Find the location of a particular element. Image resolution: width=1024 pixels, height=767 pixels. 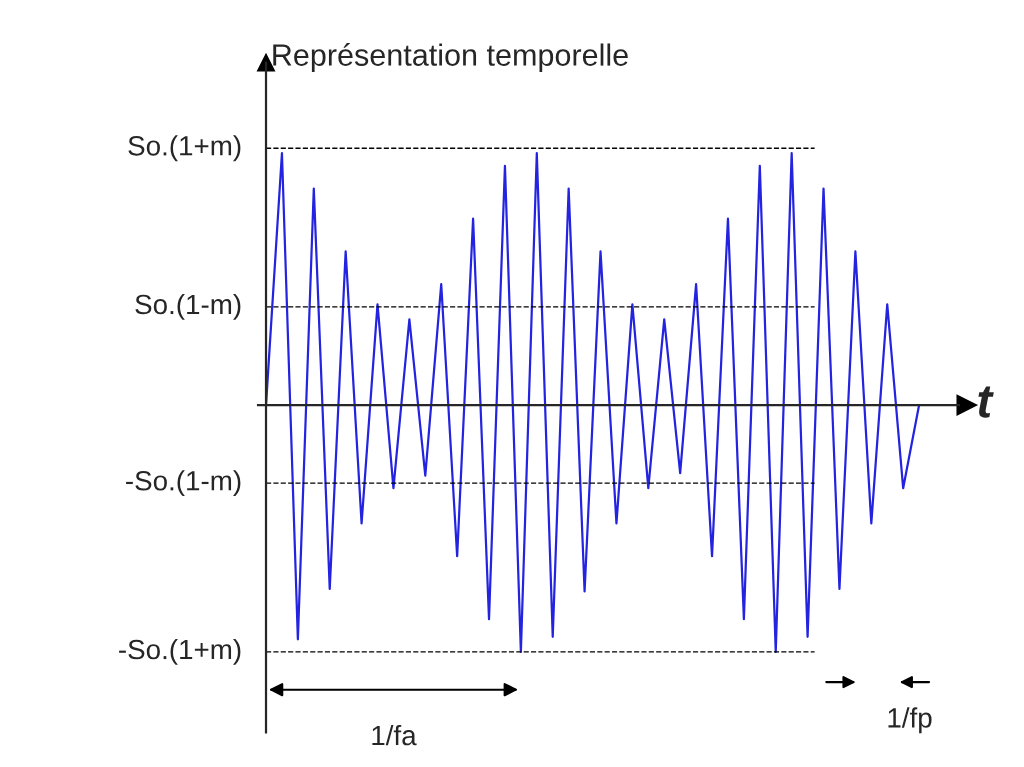

text: 1/fa is located at coordinates (394, 735).